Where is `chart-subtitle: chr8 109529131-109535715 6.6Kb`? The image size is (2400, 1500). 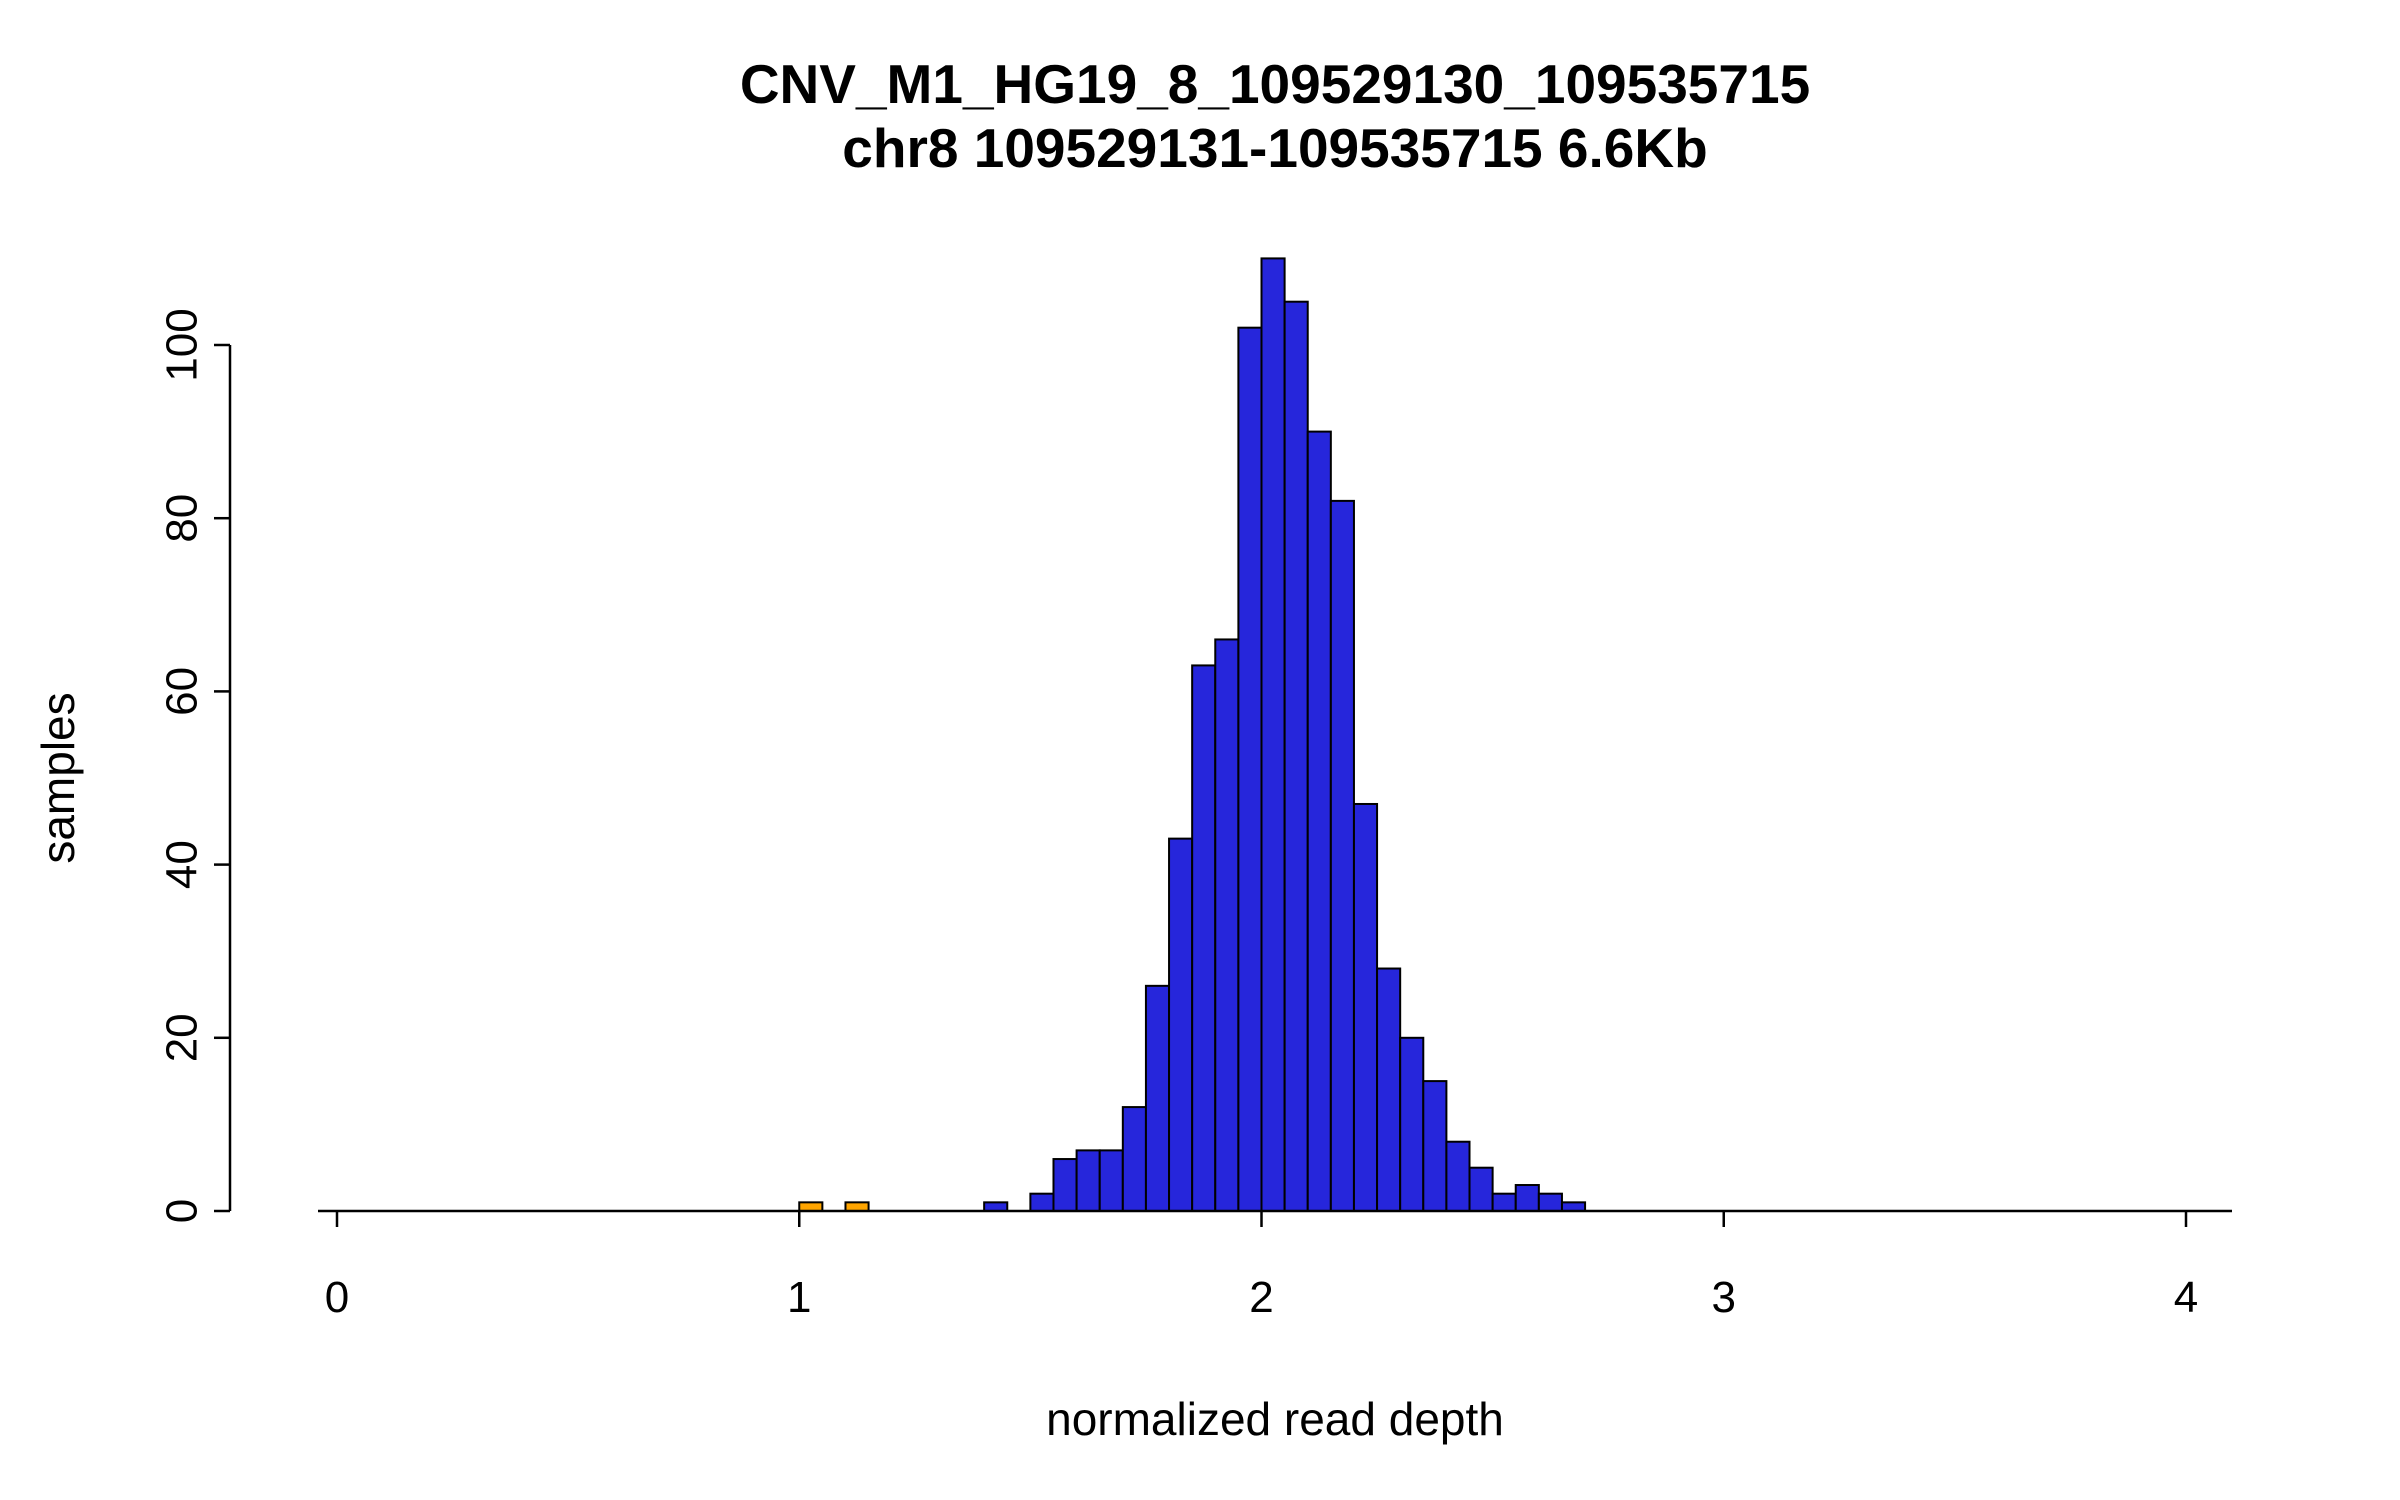 chart-subtitle: chr8 109529131-109535715 6.6Kb is located at coordinates (1275, 148).